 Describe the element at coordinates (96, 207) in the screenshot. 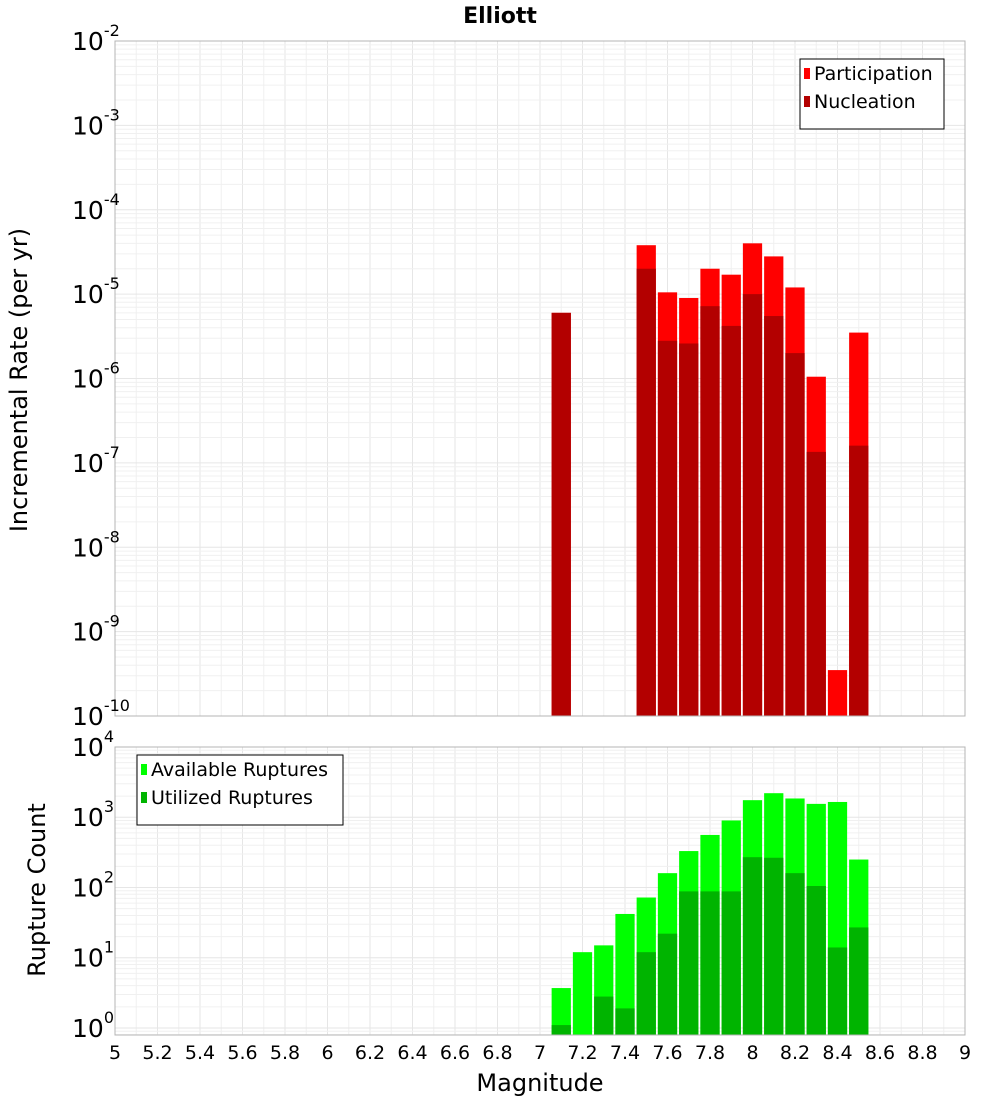

I see `top-y-tick-label: 10⁻⁴` at that location.